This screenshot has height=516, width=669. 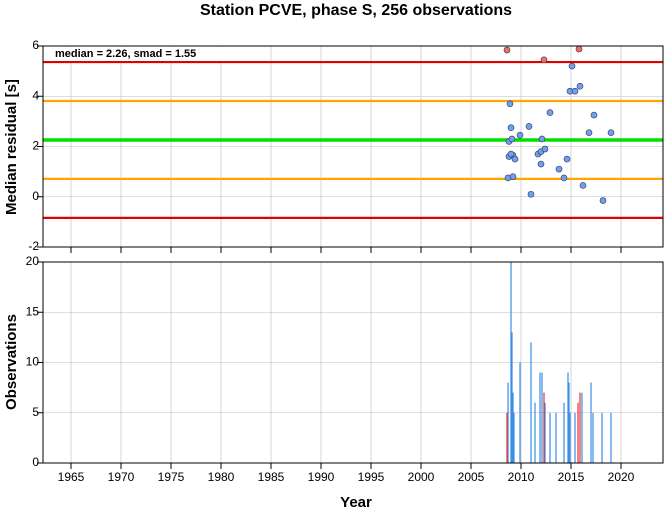 What do you see at coordinates (33, 261) in the screenshot?
I see `y-tick-label: 20` at bounding box center [33, 261].